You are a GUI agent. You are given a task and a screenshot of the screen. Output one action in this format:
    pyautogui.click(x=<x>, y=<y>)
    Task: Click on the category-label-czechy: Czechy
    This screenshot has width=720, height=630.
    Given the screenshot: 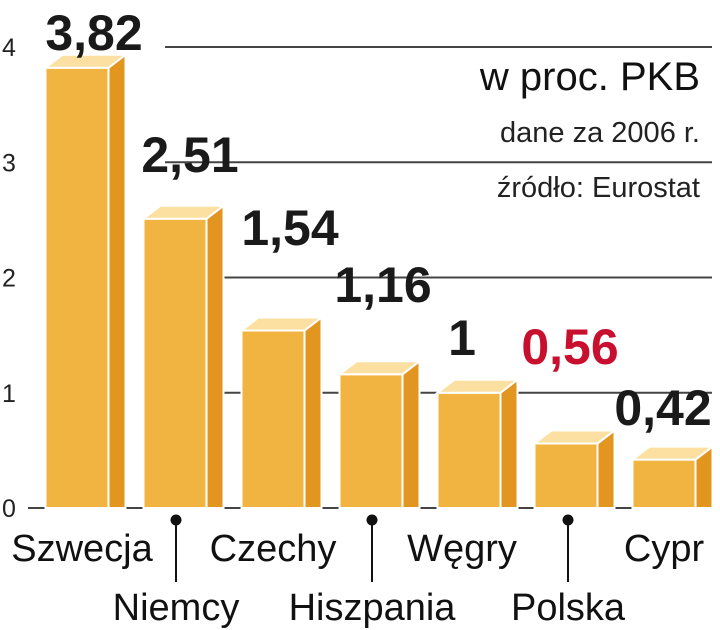 What is the action you would take?
    pyautogui.click(x=273, y=549)
    